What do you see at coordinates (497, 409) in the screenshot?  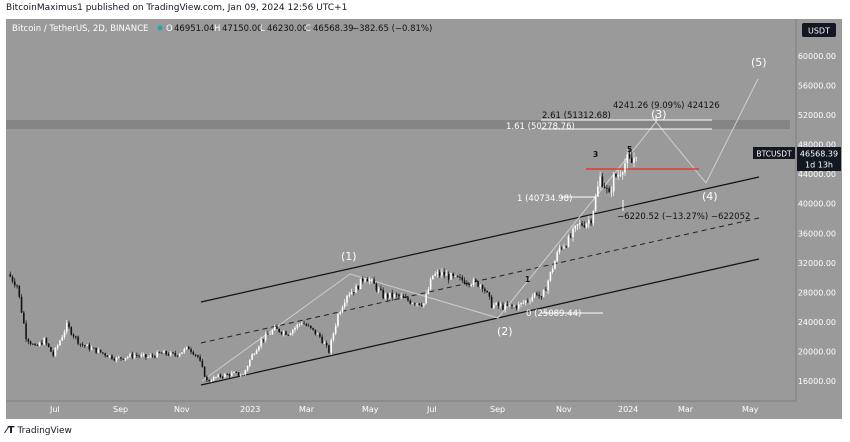 I see `time-tick-label: Sep` at bounding box center [497, 409].